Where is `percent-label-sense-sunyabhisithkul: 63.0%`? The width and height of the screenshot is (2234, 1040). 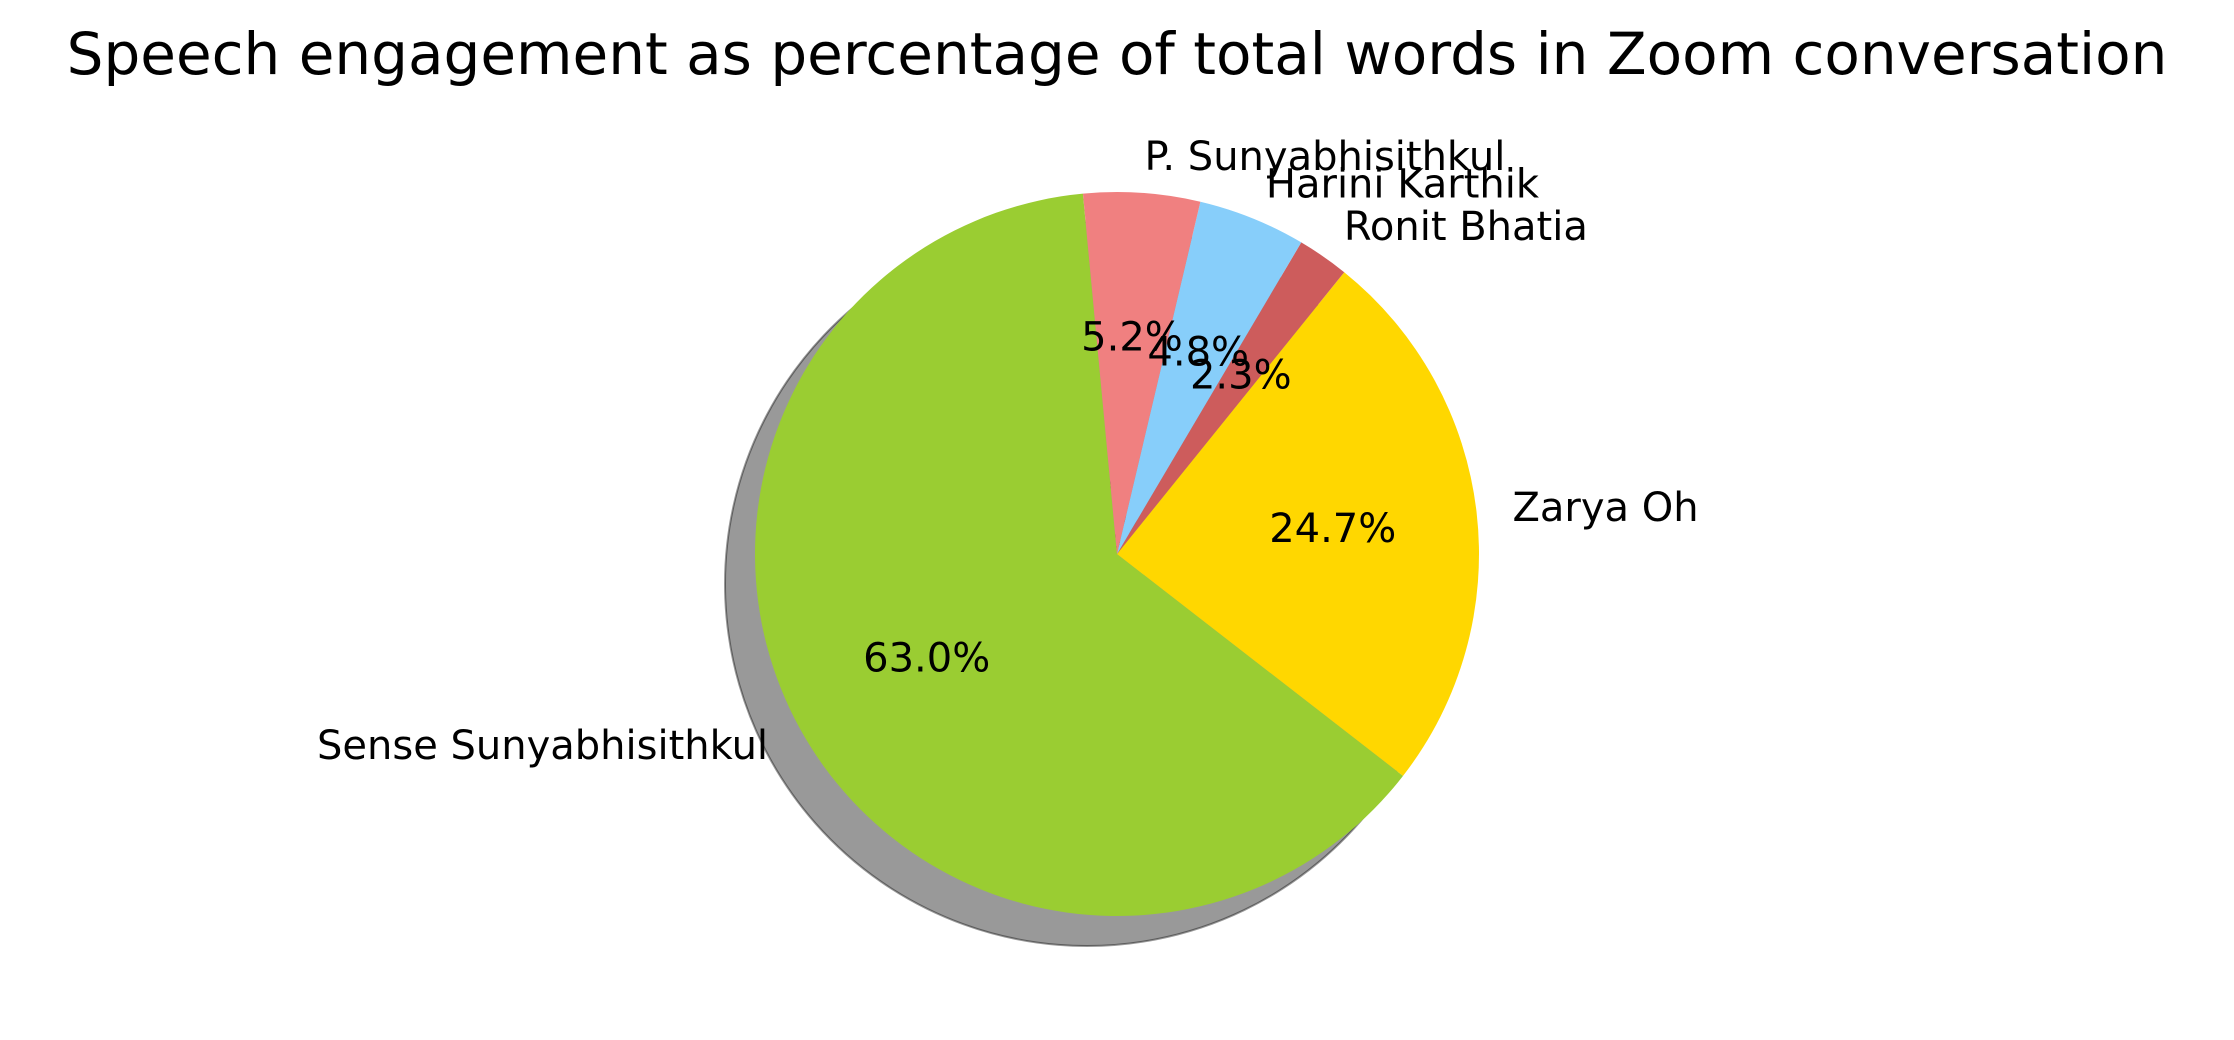
percent-label-sense-sunyabhisithkul: 63.0% is located at coordinates (926, 659).